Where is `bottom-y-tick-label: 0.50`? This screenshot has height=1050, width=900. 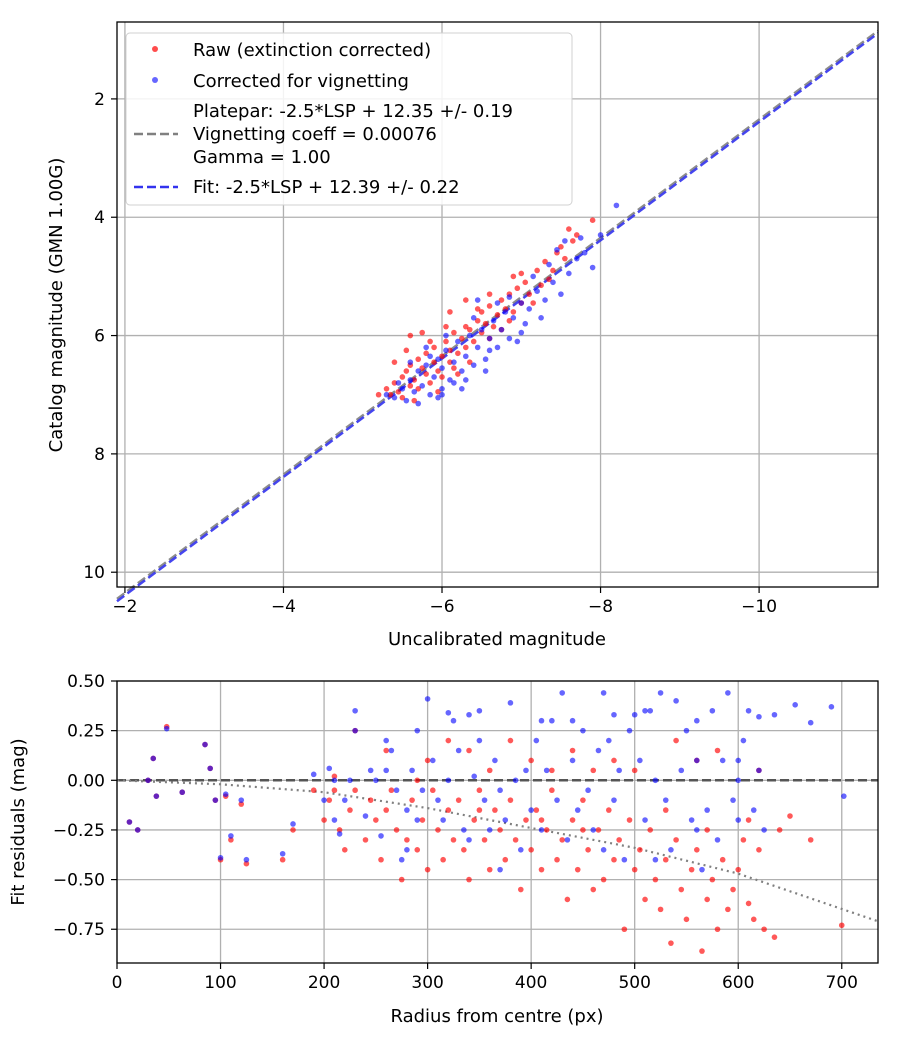
bottom-y-tick-label: 0.50 is located at coordinates (86, 682).